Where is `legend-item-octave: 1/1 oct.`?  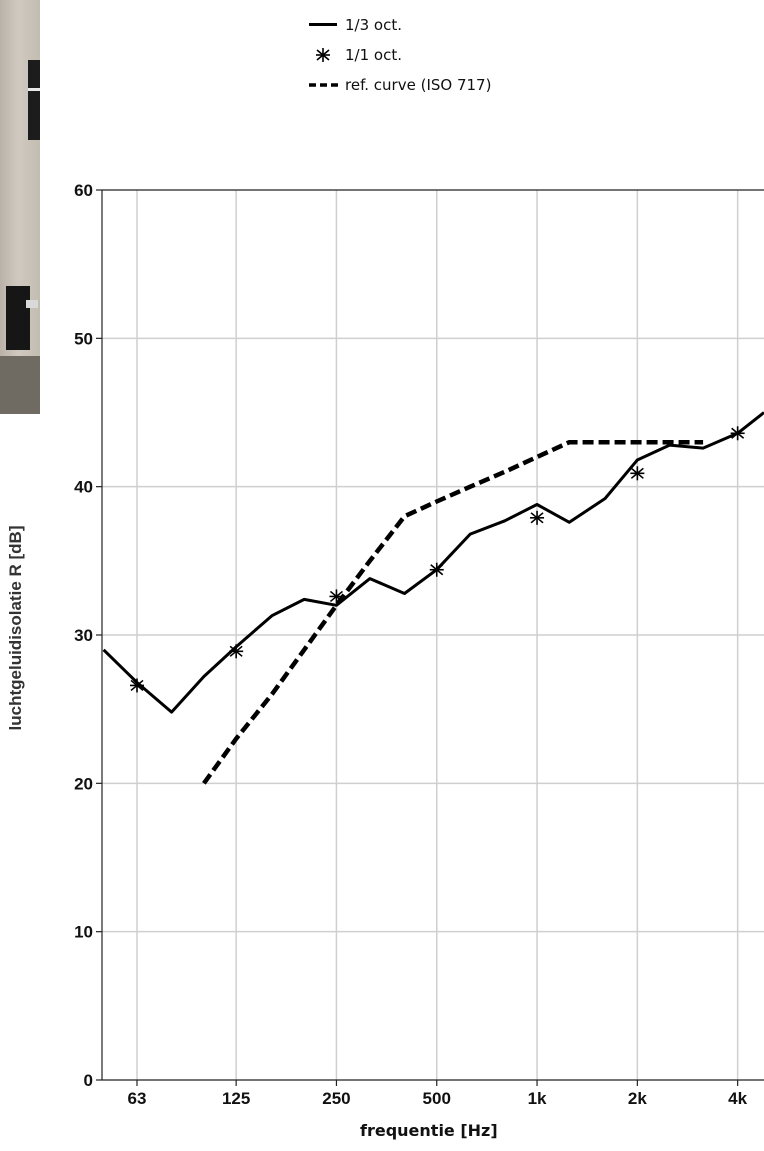
legend-item-octave: 1/1 oct. is located at coordinates (353, 55).